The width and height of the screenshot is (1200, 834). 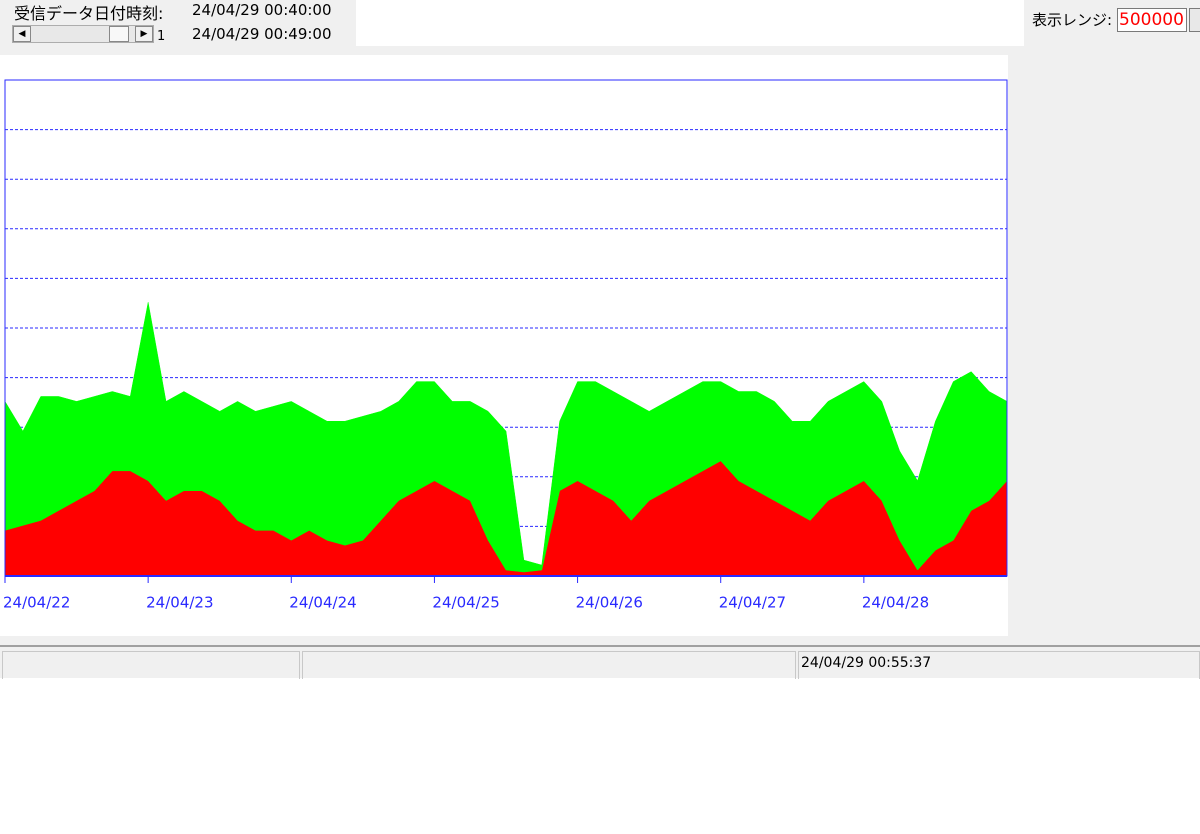 What do you see at coordinates (465, 603) in the screenshot?
I see `x-tick-label: 24/04/25` at bounding box center [465, 603].